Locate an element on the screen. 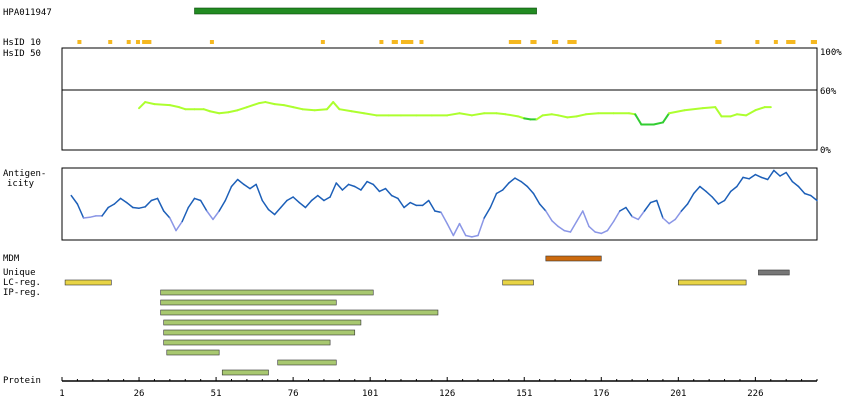 This screenshot has width=850, height=420. antigenicity-label-line1: Antigen- is located at coordinates (24, 174).